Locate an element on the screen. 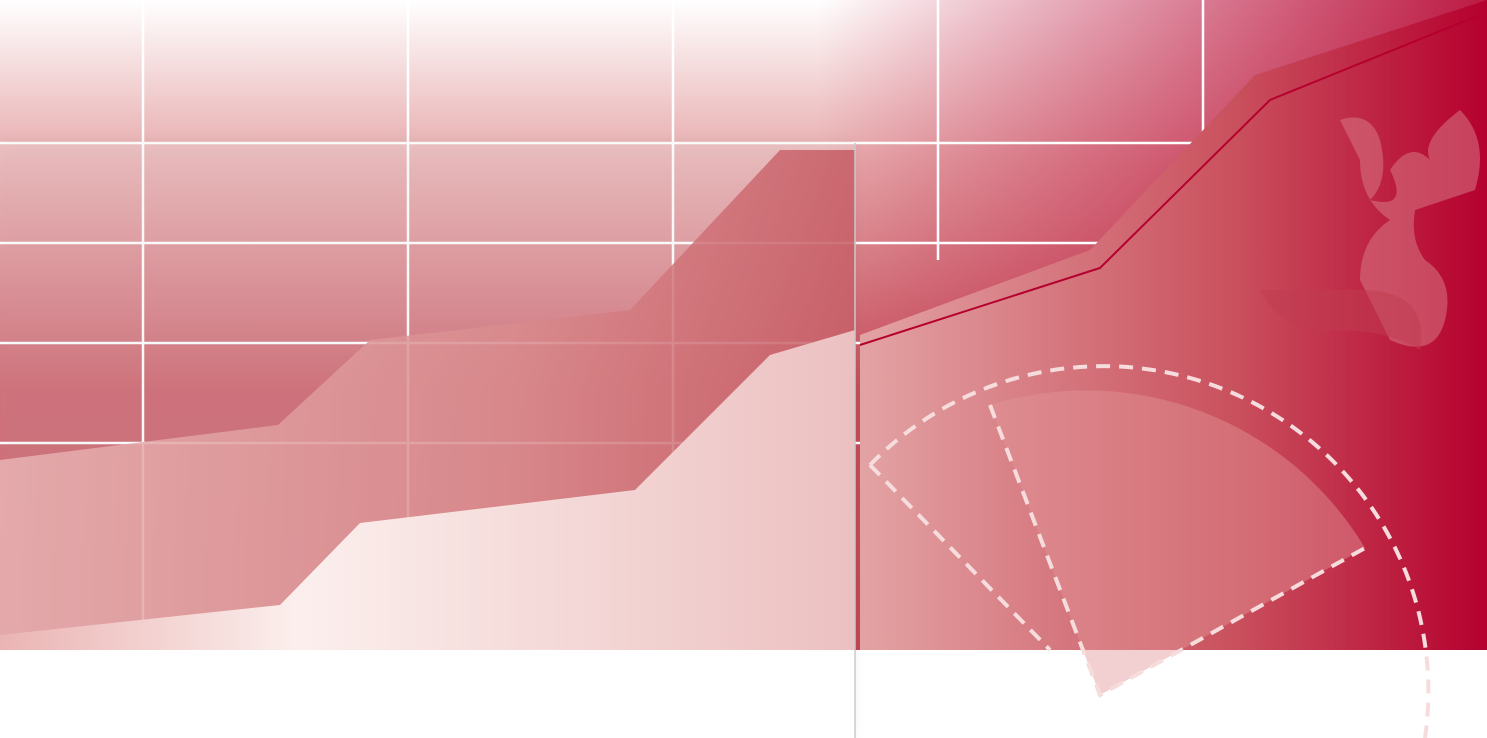 The height and width of the screenshot is (738, 1487). panel-footer is located at coordinates (427, 694).